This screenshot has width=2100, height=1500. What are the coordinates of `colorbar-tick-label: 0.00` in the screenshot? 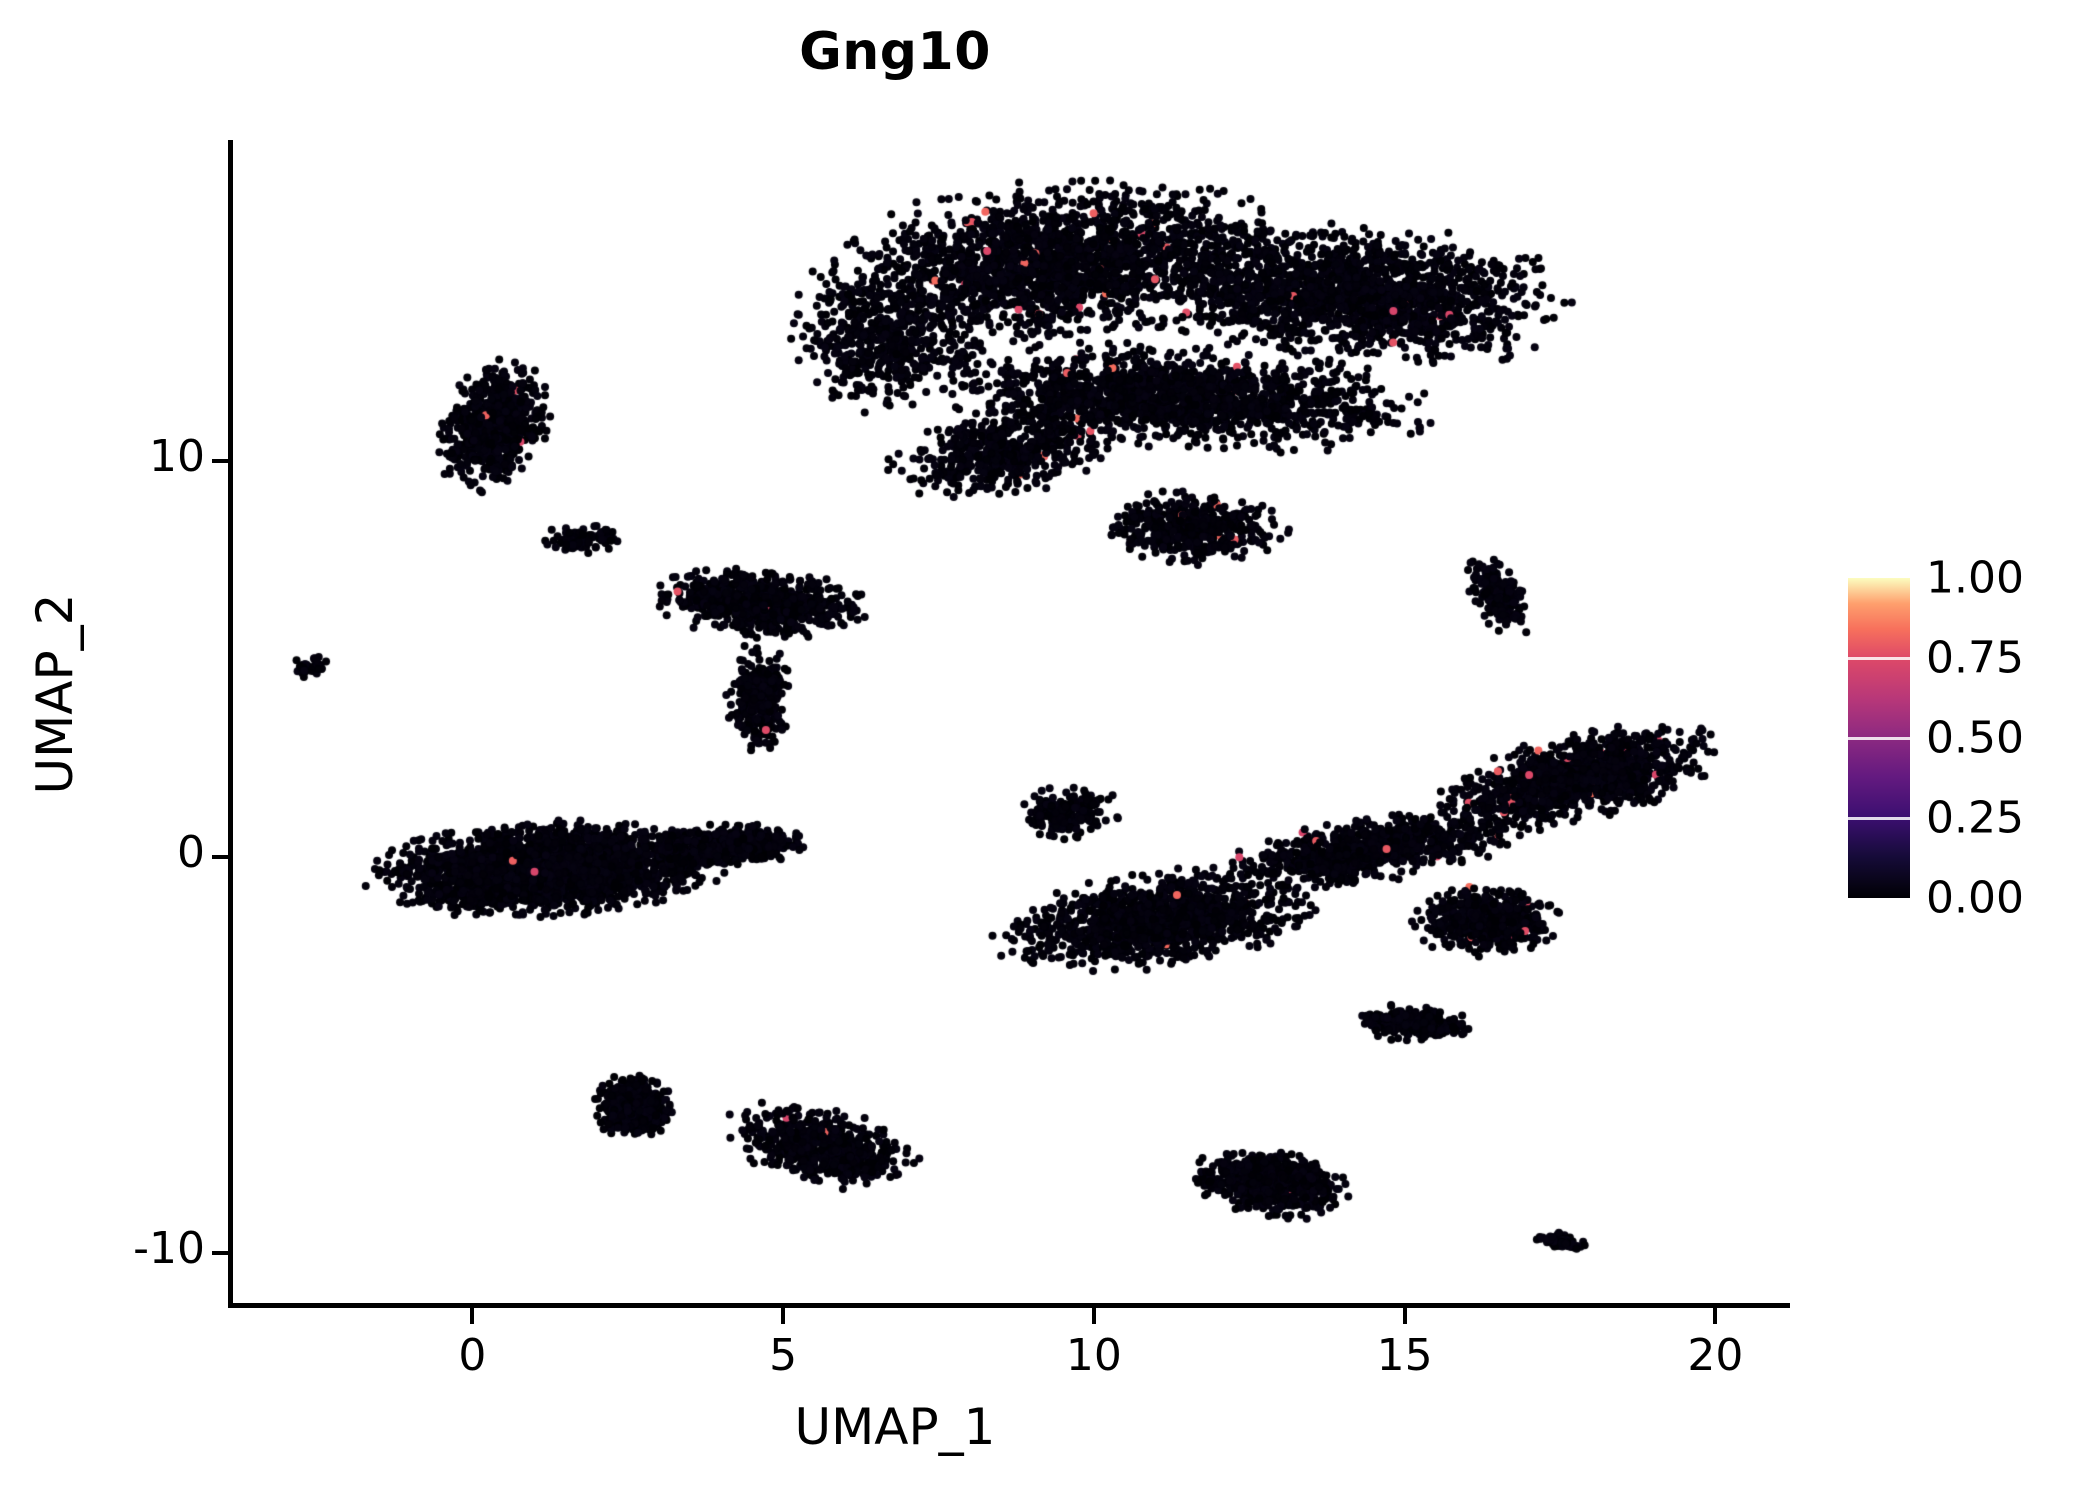 It's located at (1975, 898).